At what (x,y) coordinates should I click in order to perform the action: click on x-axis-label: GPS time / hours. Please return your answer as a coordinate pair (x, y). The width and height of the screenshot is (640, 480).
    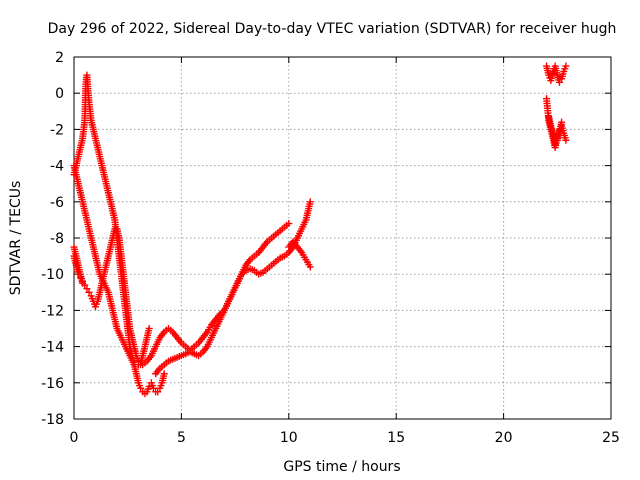
    Looking at the image, I should click on (341, 467).